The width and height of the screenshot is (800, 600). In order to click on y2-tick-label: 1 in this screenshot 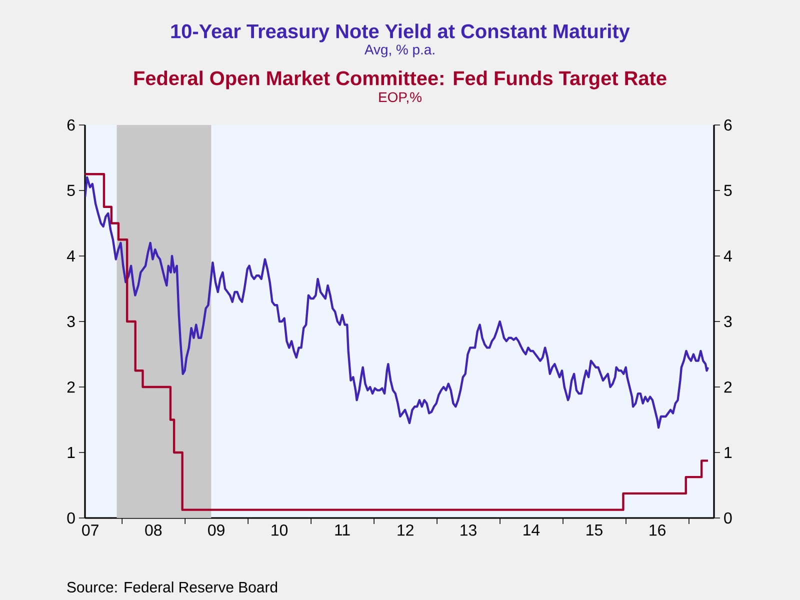, I will do `click(728, 452)`.